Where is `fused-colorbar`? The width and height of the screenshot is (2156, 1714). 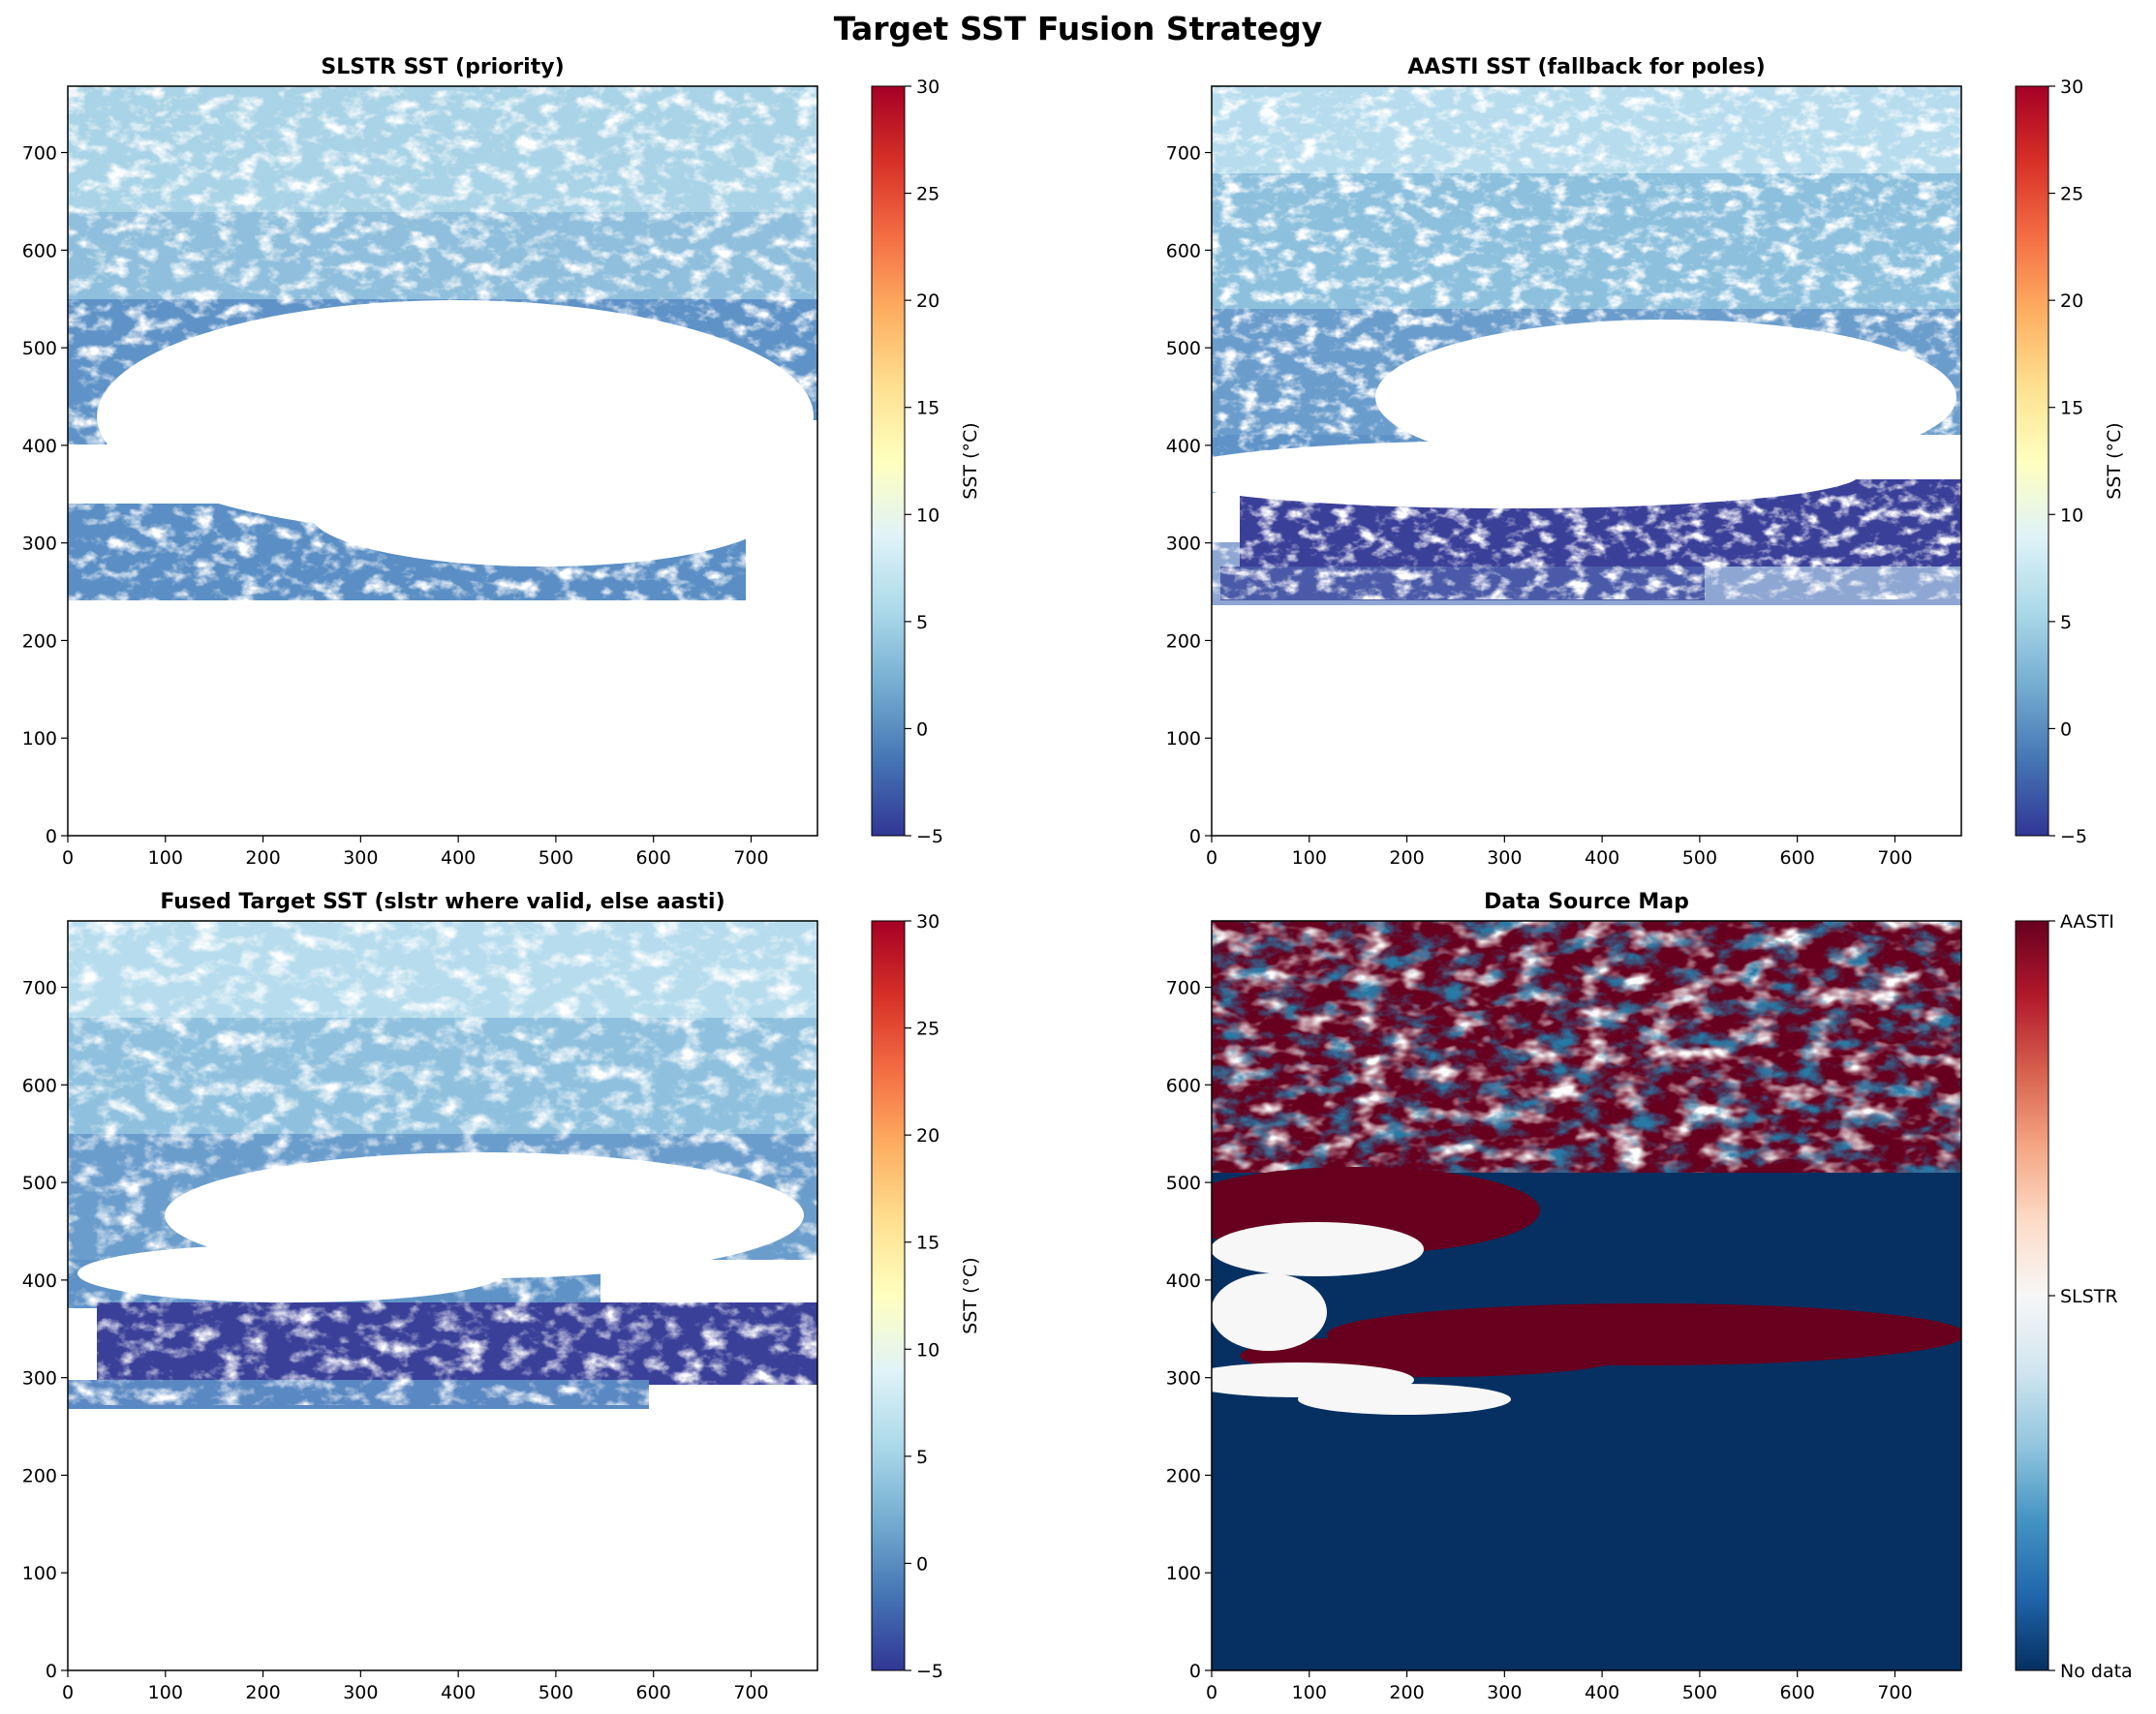
fused-colorbar is located at coordinates (888, 1295).